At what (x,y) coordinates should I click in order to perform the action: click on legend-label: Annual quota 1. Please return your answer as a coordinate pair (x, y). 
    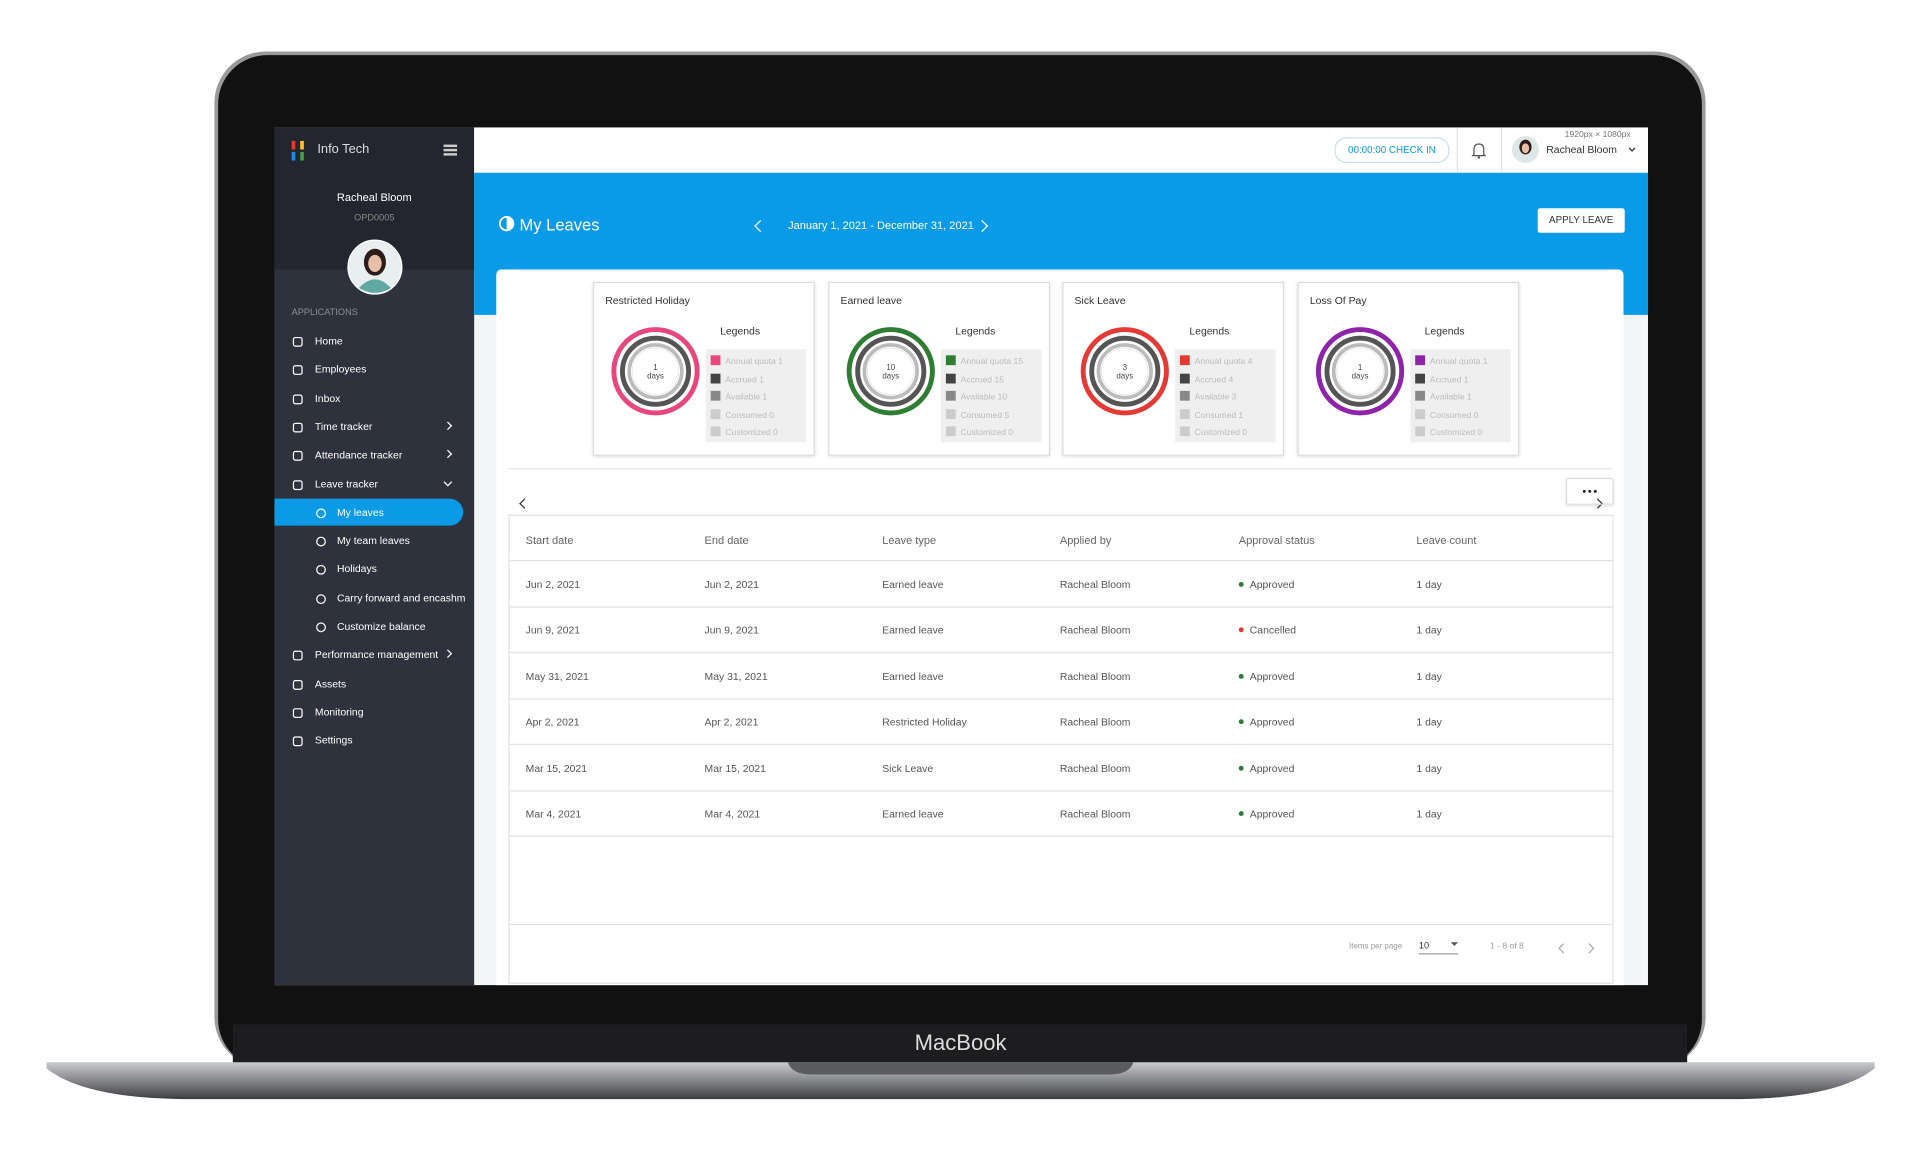
    Looking at the image, I should click on (1458, 362).